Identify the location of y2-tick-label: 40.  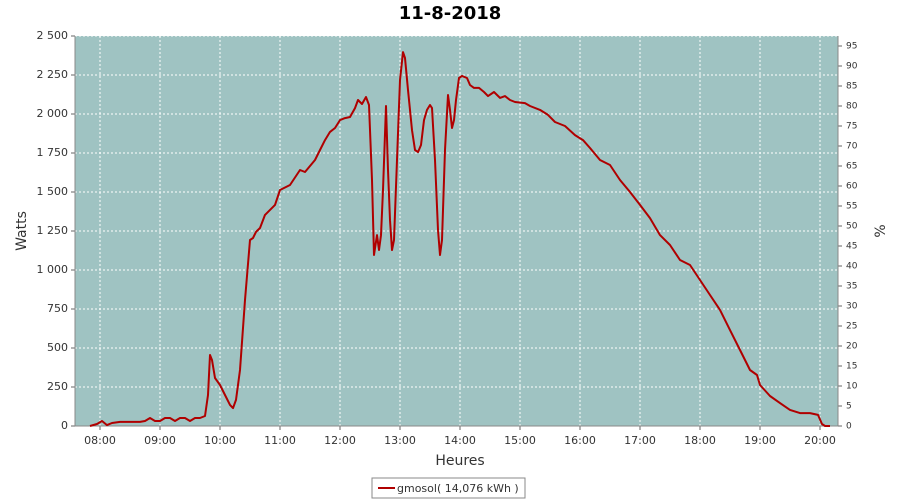
(852, 267).